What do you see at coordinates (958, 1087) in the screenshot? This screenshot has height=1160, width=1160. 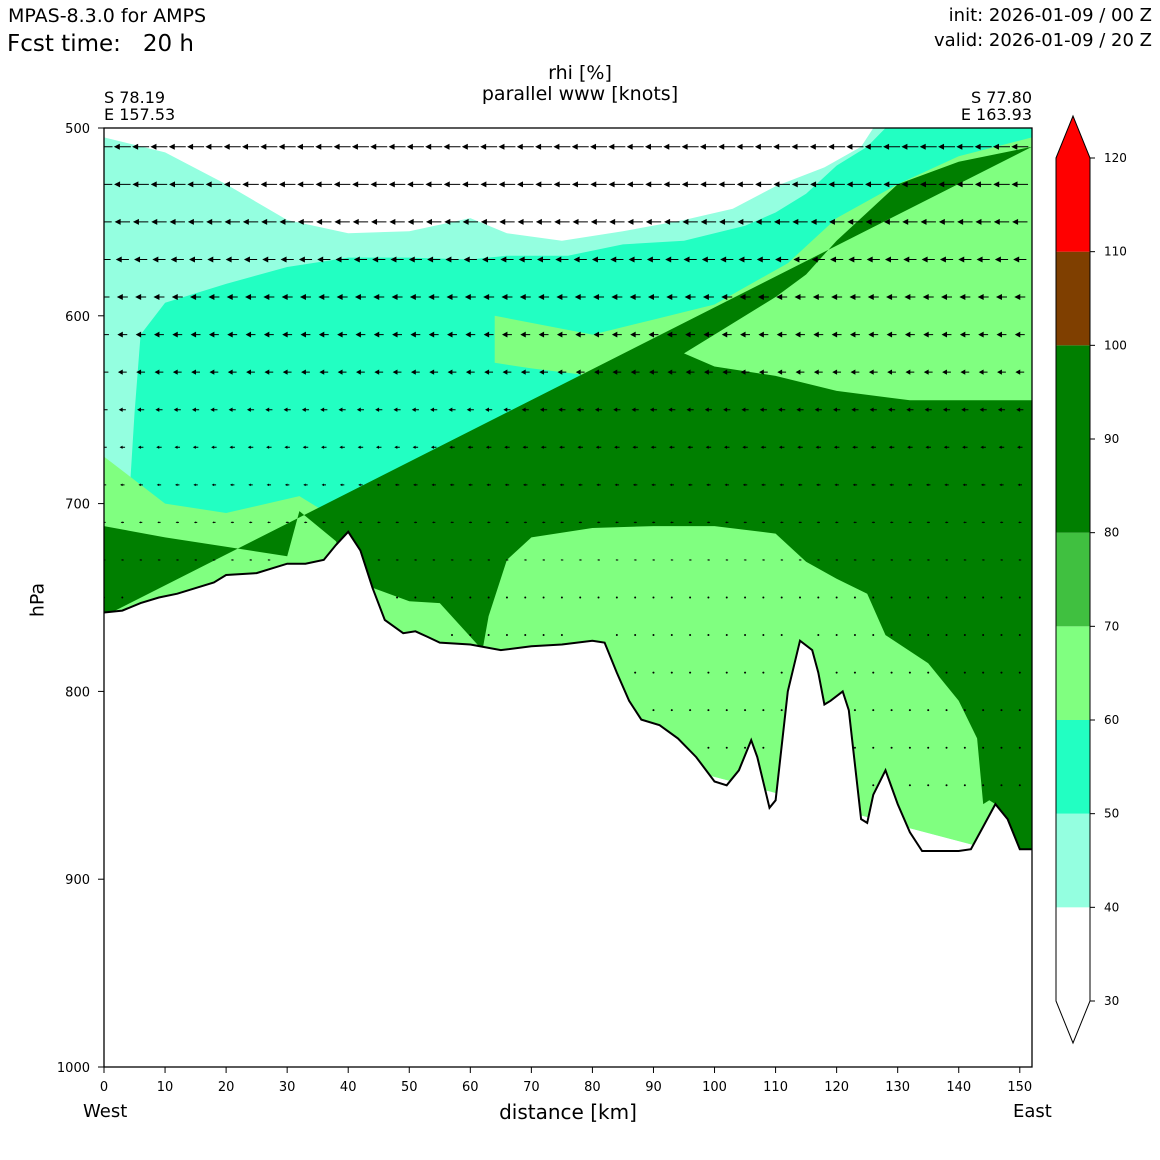 I see `x-tick-label: 140` at bounding box center [958, 1087].